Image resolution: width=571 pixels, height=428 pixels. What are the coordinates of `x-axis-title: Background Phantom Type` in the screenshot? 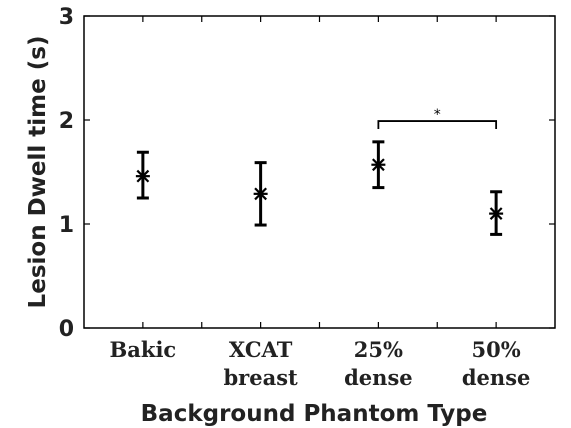 It's located at (314, 414).